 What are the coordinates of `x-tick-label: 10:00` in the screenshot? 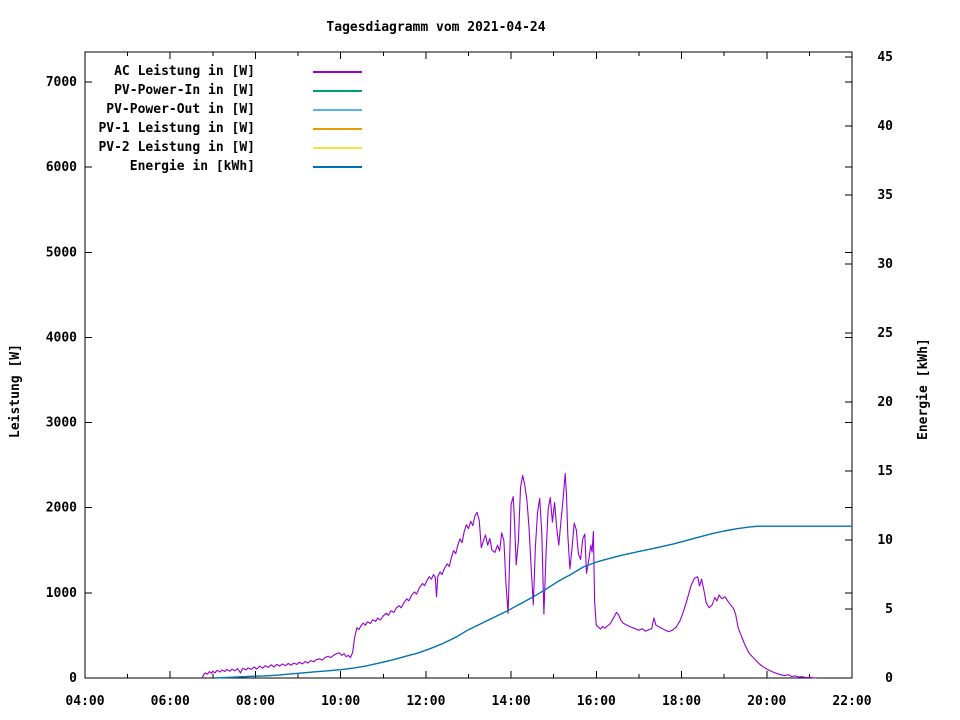 It's located at (340, 701).